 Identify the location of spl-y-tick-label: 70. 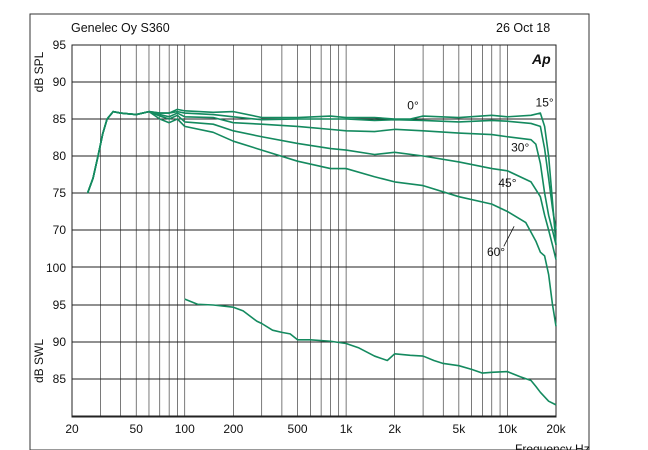
(60, 230).